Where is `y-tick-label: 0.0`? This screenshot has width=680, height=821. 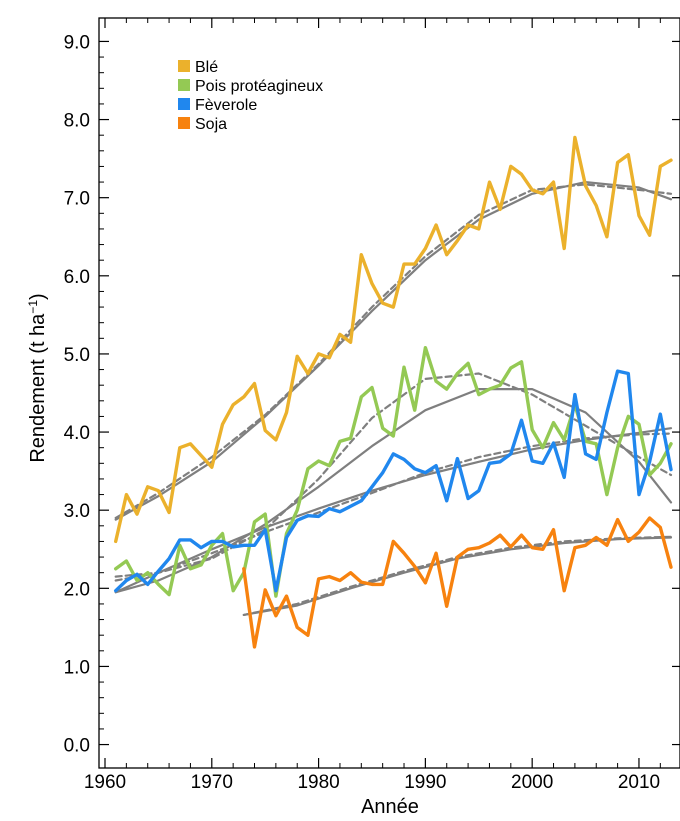
y-tick-label: 0.0 is located at coordinates (77, 746).